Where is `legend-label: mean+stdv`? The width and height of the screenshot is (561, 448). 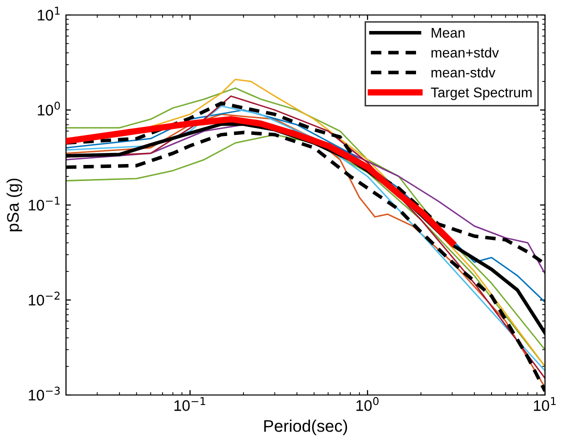
legend-label: mean+stdv is located at coordinates (465, 52).